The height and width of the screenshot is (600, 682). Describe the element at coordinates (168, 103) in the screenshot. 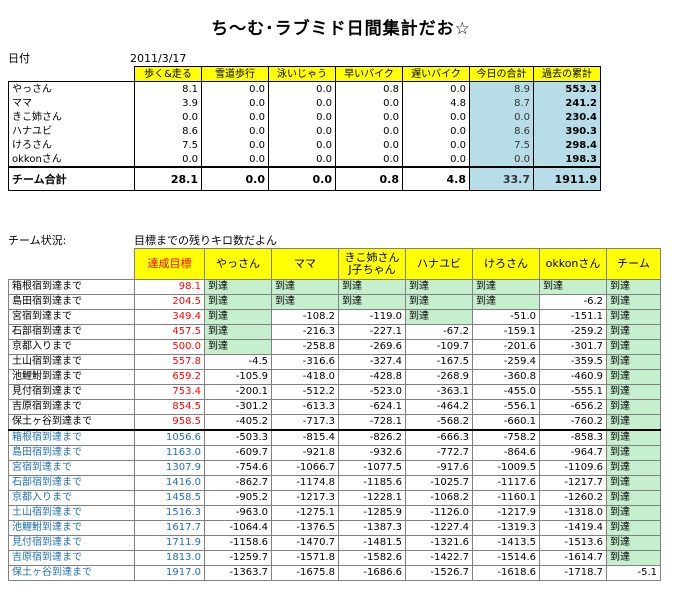

I see `summary-cell: 3.9` at that location.